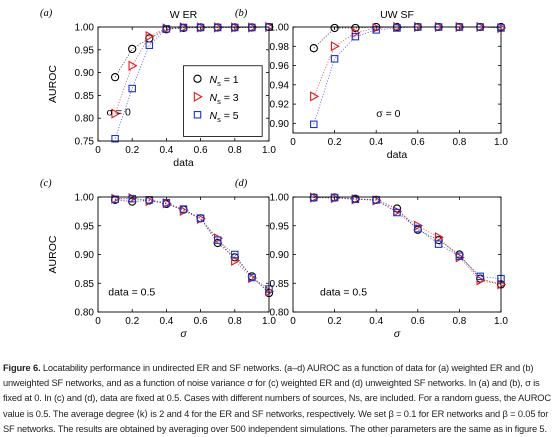  Describe the element at coordinates (53, 254) in the screenshot. I see `y-axis-label: AUROC` at that location.